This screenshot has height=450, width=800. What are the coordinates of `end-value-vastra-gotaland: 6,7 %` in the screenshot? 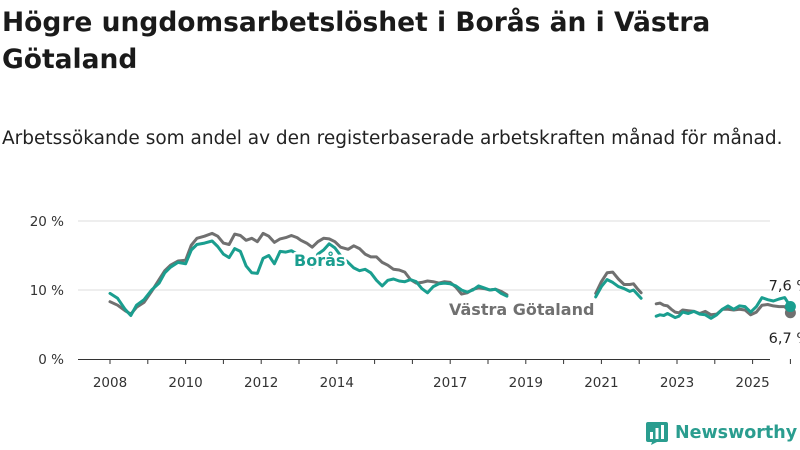 It's located at (784, 339).